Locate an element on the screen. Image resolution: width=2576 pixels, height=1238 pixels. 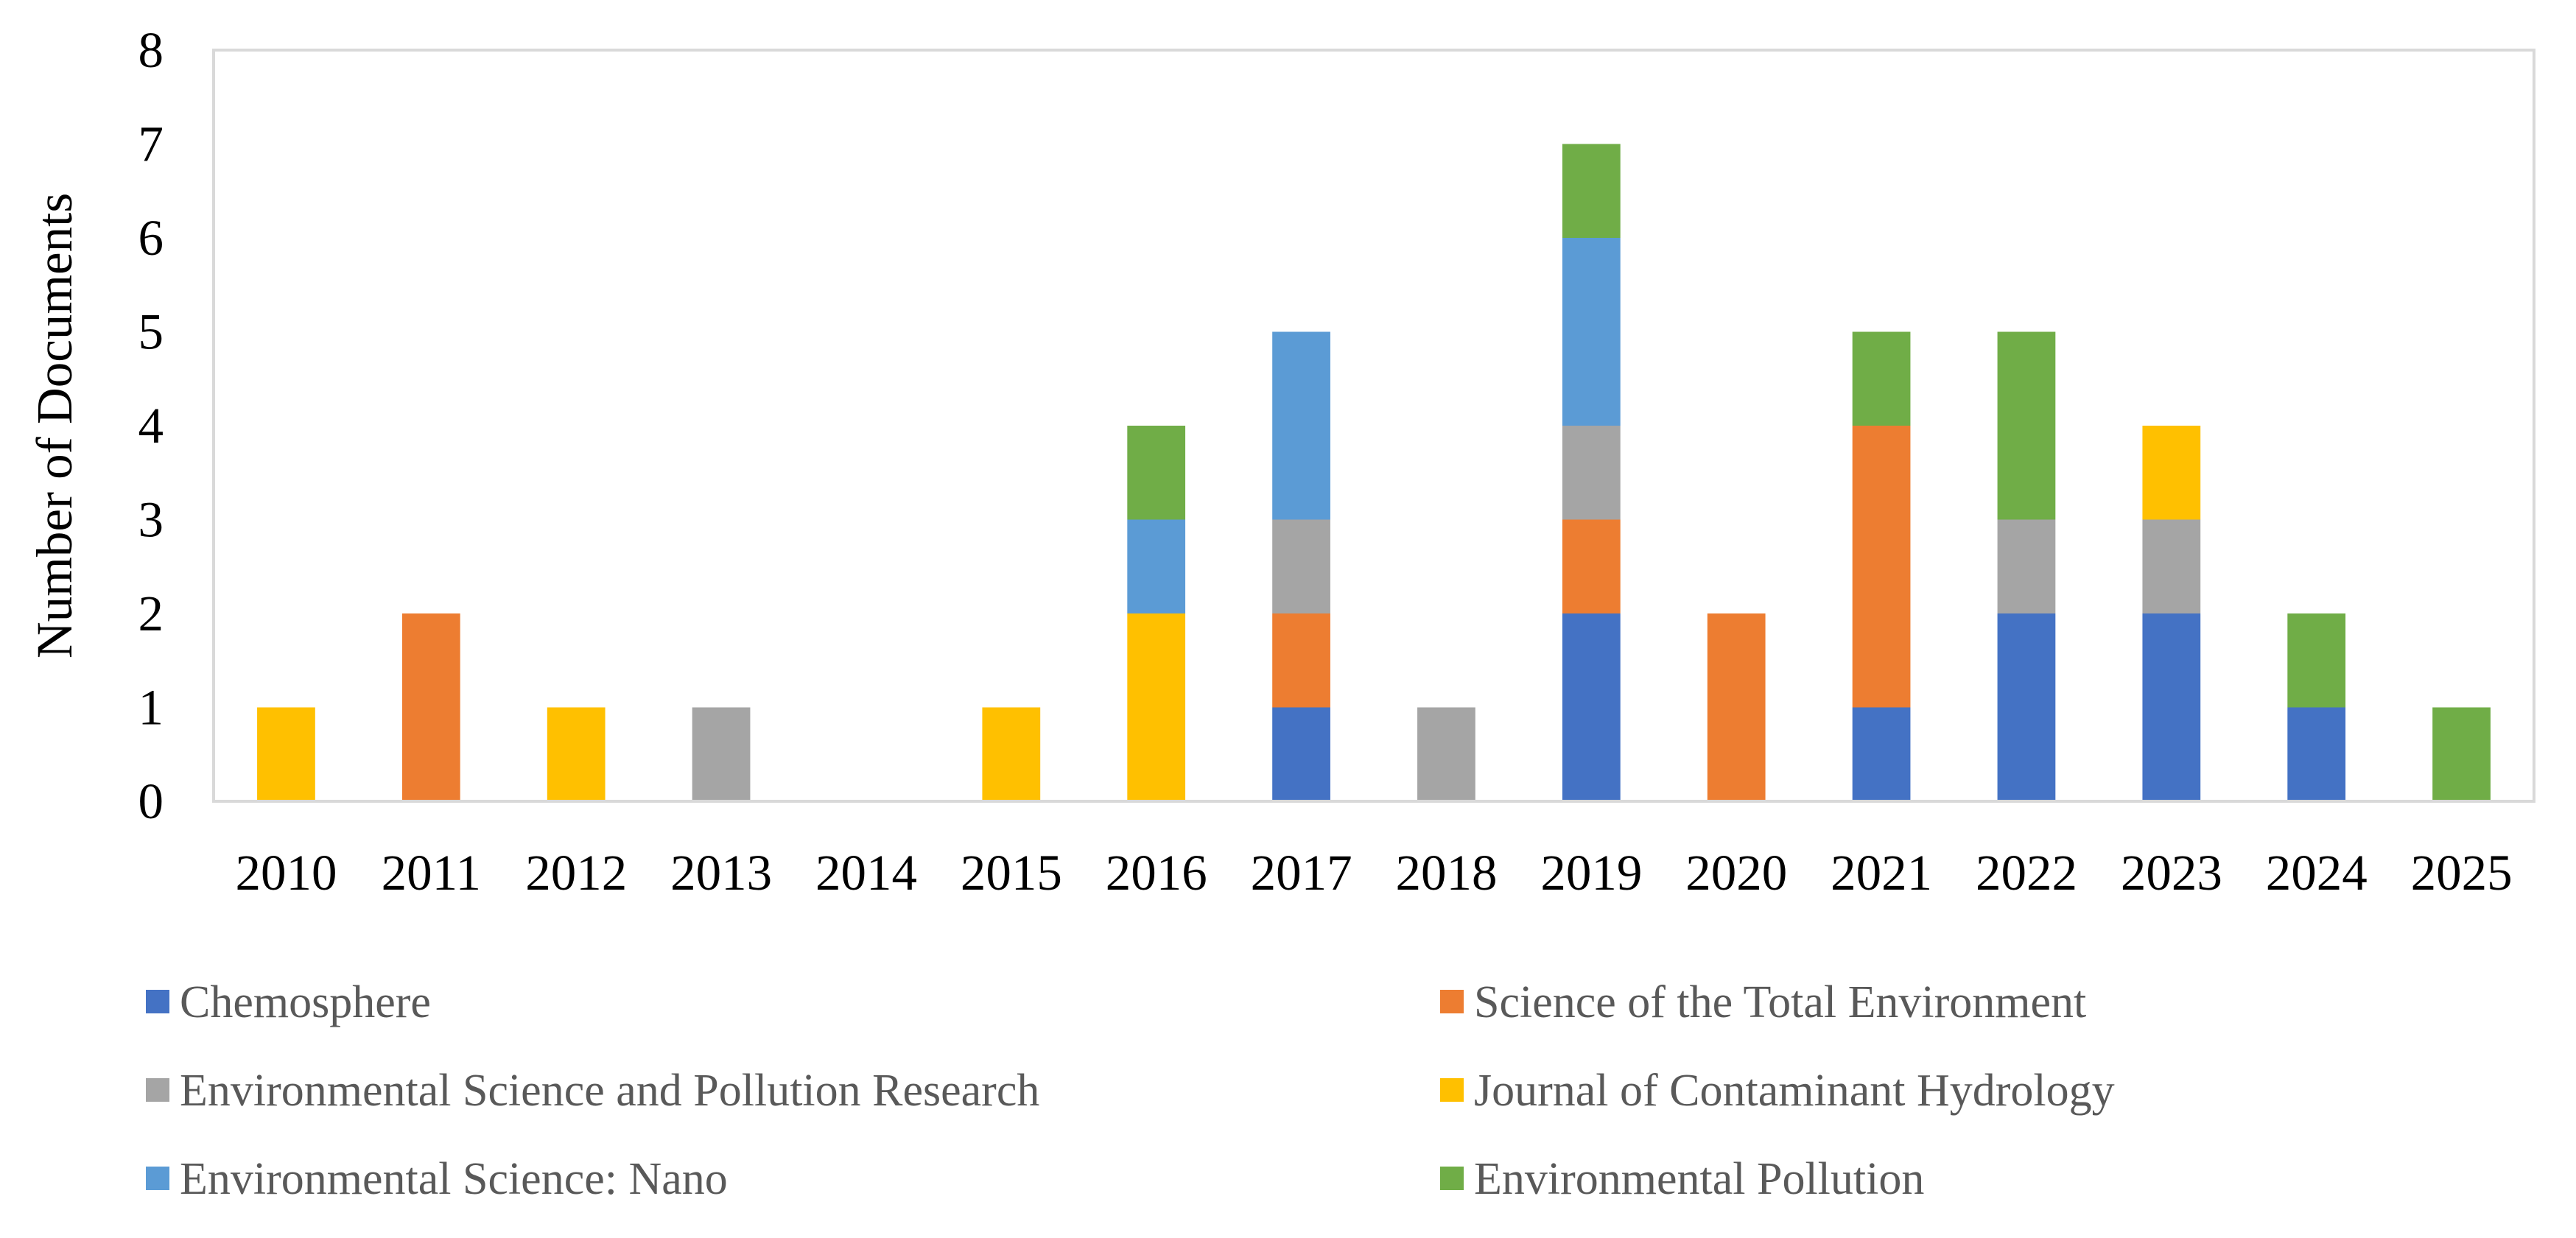
x-tick-label-2011: 2011 is located at coordinates (431, 873).